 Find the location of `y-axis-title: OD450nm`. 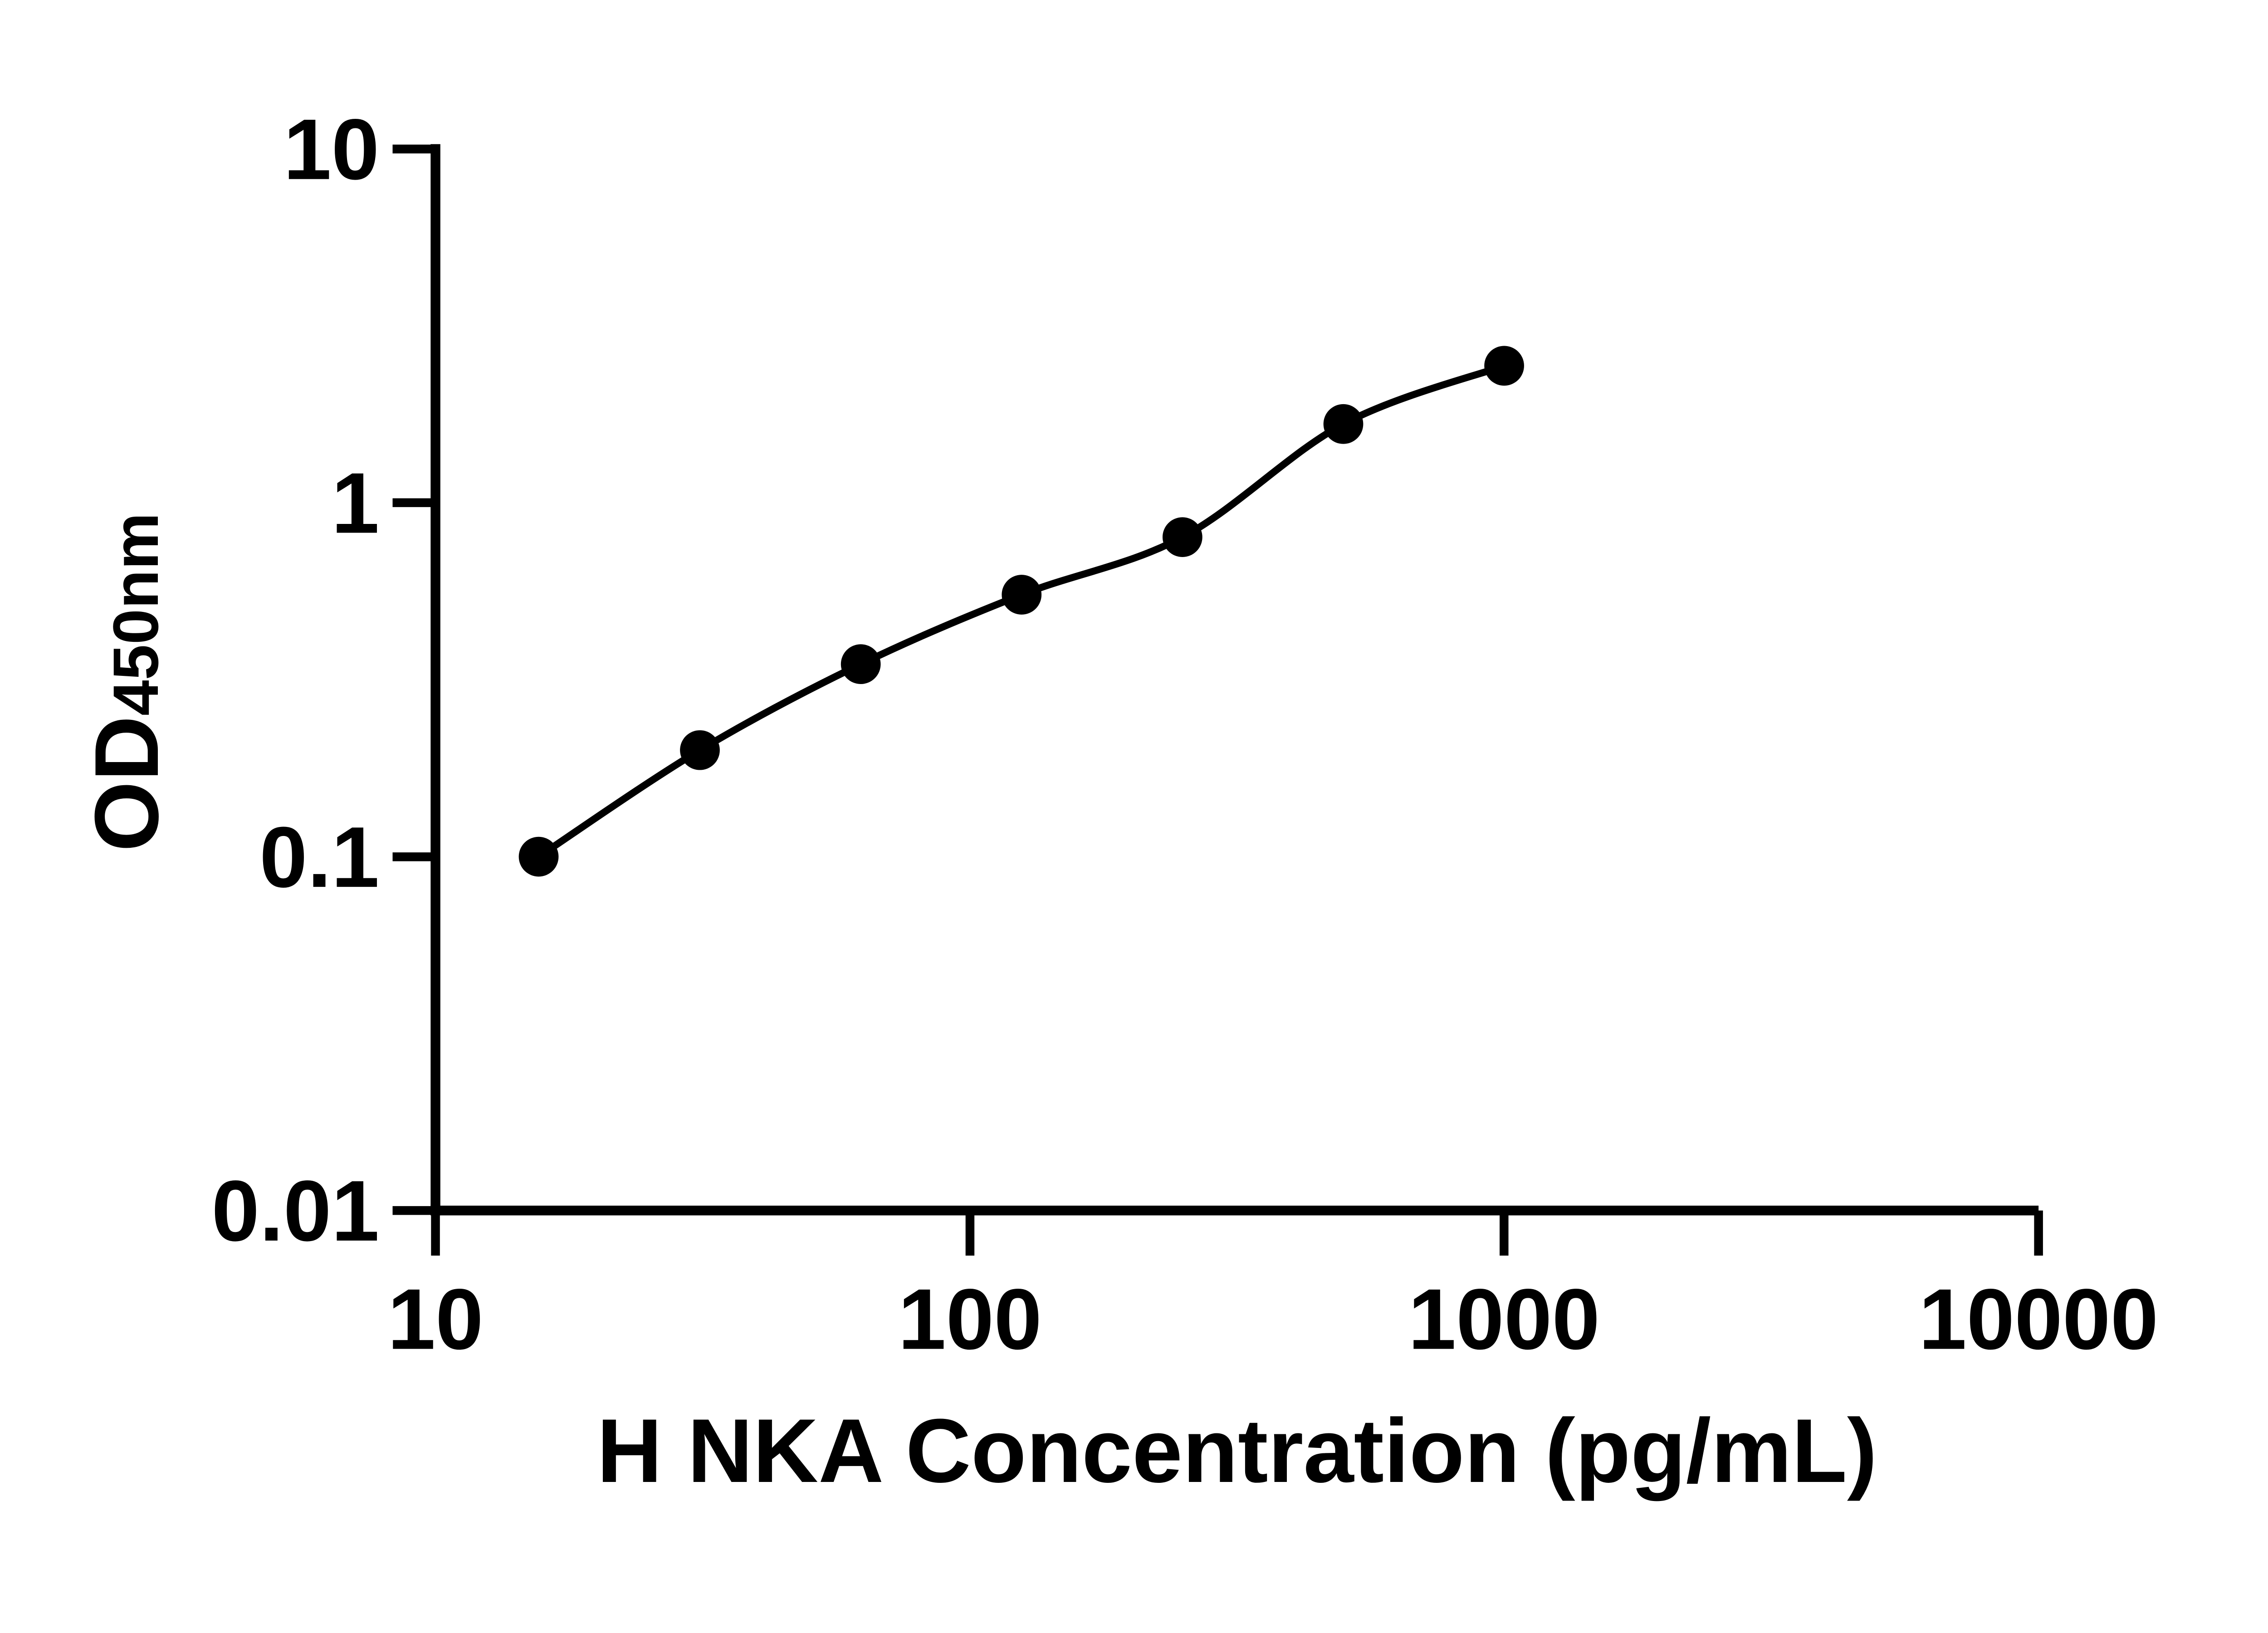

y-axis-title: OD450nm is located at coordinates (126, 682).